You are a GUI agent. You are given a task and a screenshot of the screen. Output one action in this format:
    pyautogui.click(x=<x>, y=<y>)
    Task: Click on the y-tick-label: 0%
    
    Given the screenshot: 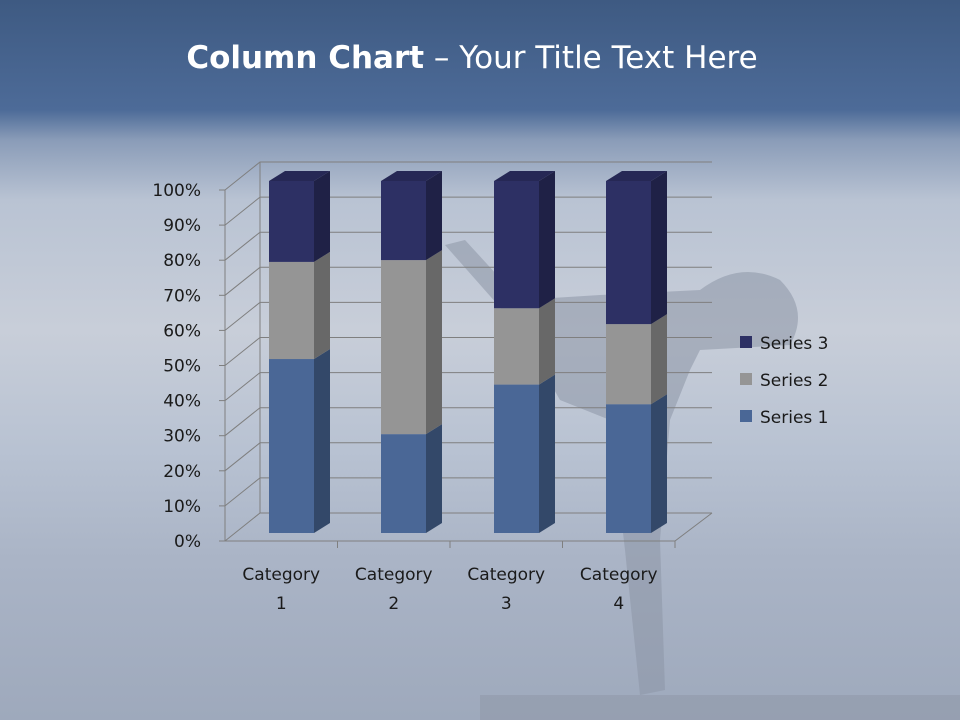 What is the action you would take?
    pyautogui.click(x=187, y=542)
    